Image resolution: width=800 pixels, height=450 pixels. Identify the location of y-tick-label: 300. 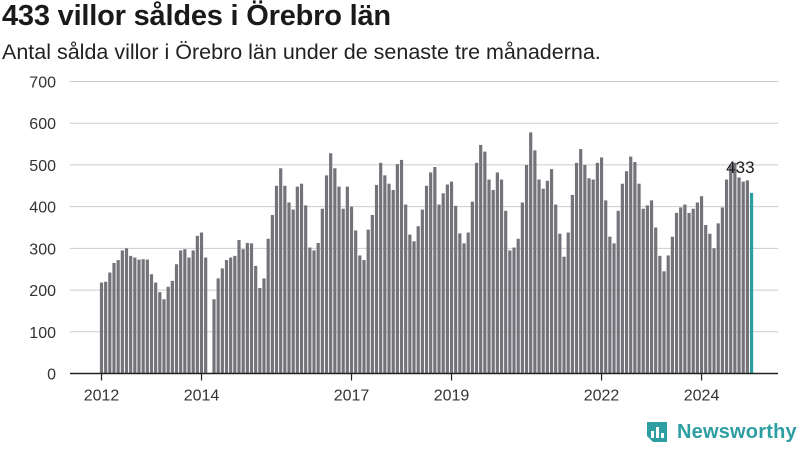
(42, 249).